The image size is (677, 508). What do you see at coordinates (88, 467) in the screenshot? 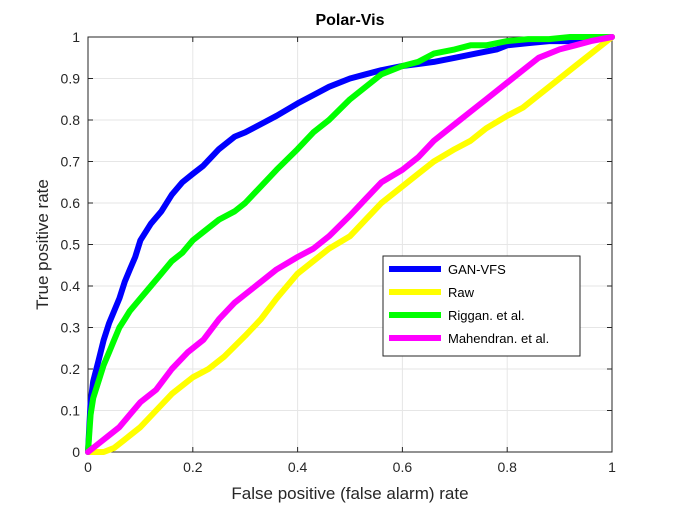
I see `x-tick-label: 0` at bounding box center [88, 467].